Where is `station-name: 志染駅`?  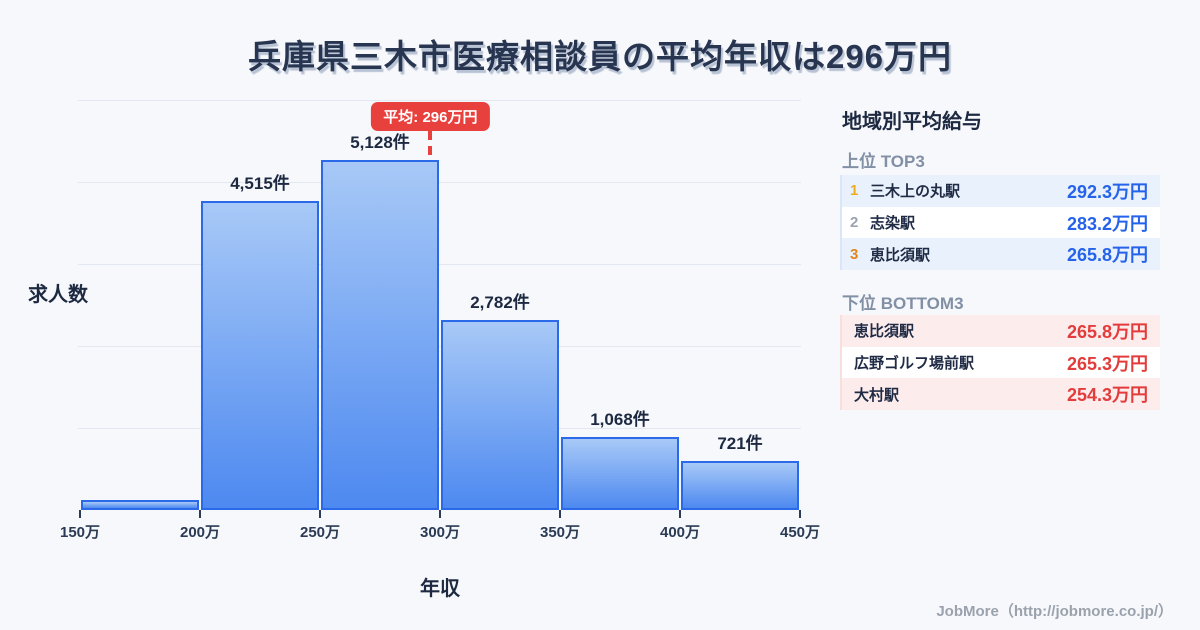
station-name: 志染駅 is located at coordinates (893, 223).